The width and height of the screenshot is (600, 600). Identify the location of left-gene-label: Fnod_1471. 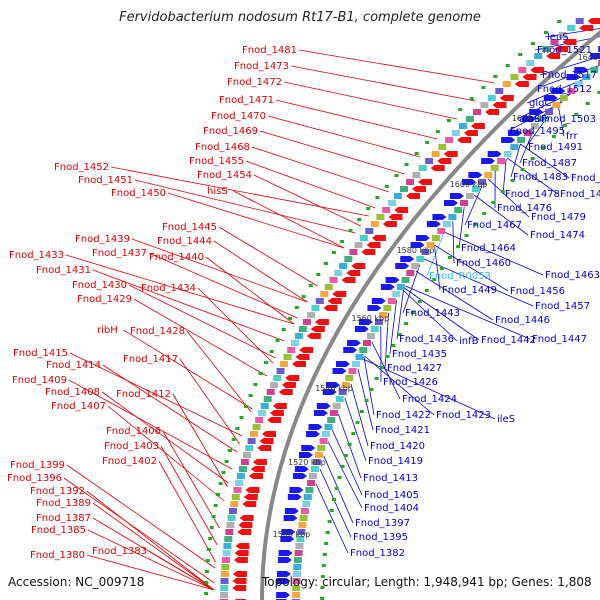
(246, 100).